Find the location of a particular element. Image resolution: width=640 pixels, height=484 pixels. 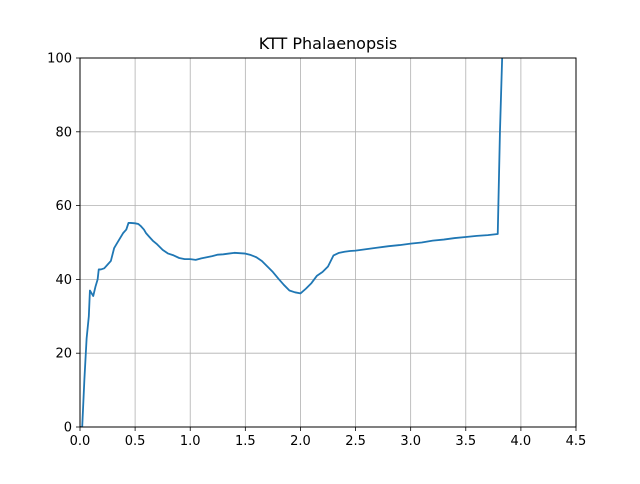

x-tick-label: 2.0 is located at coordinates (300, 441).